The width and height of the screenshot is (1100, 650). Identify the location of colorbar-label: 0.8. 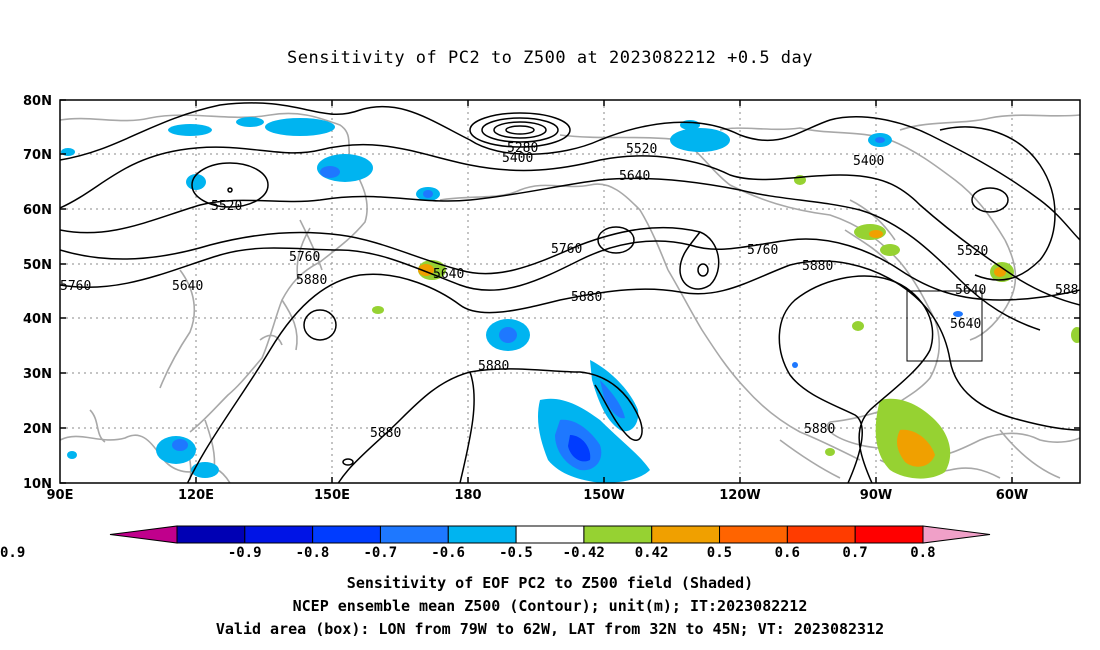
(923, 553).